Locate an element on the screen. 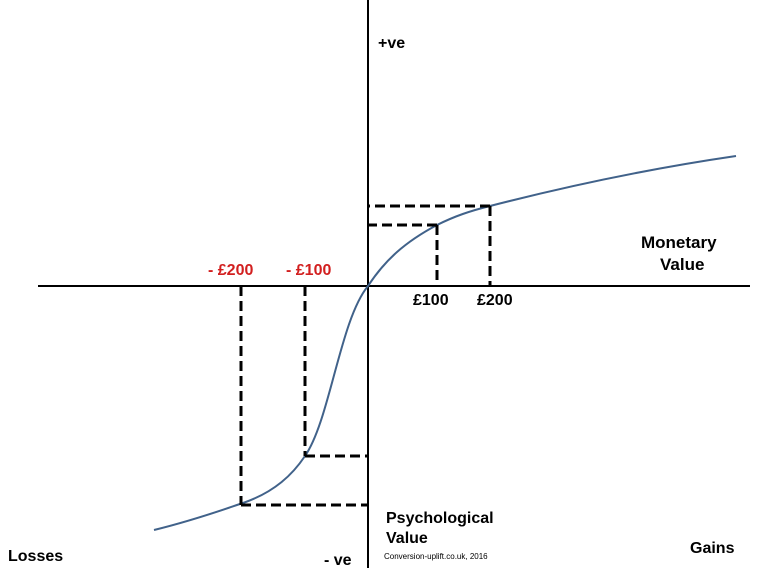  x-axis-label-line2: Value is located at coordinates (682, 264).